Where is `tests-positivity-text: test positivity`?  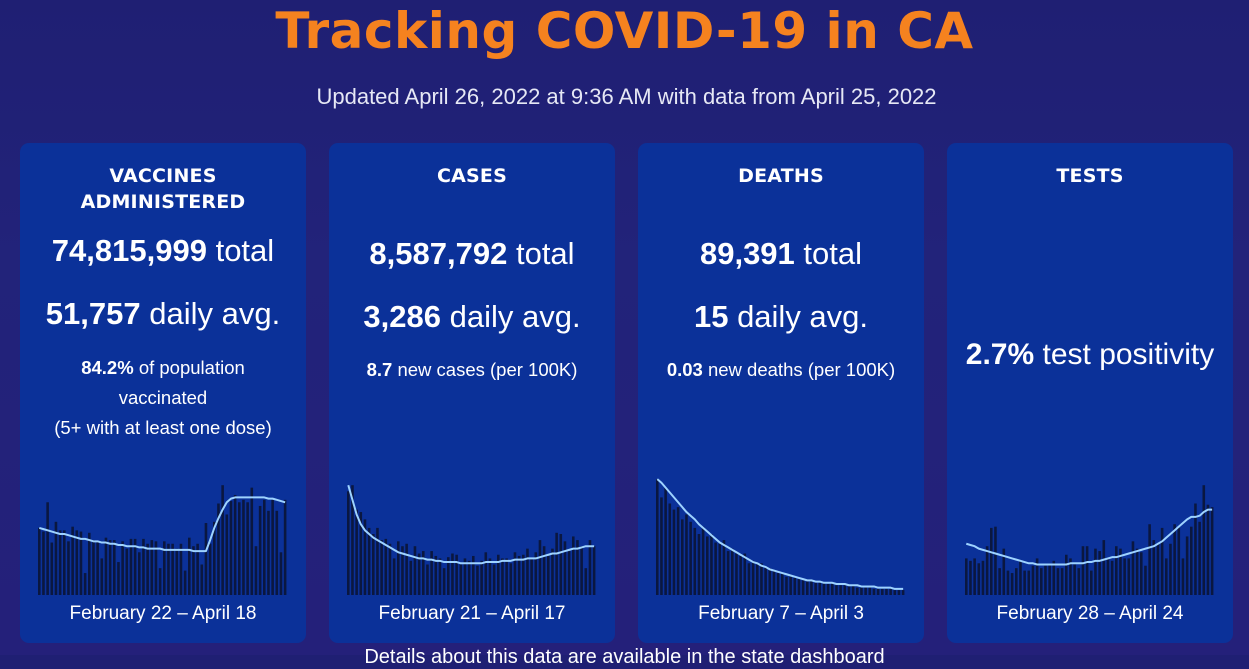
tests-positivity-text: test positivity is located at coordinates (1128, 354).